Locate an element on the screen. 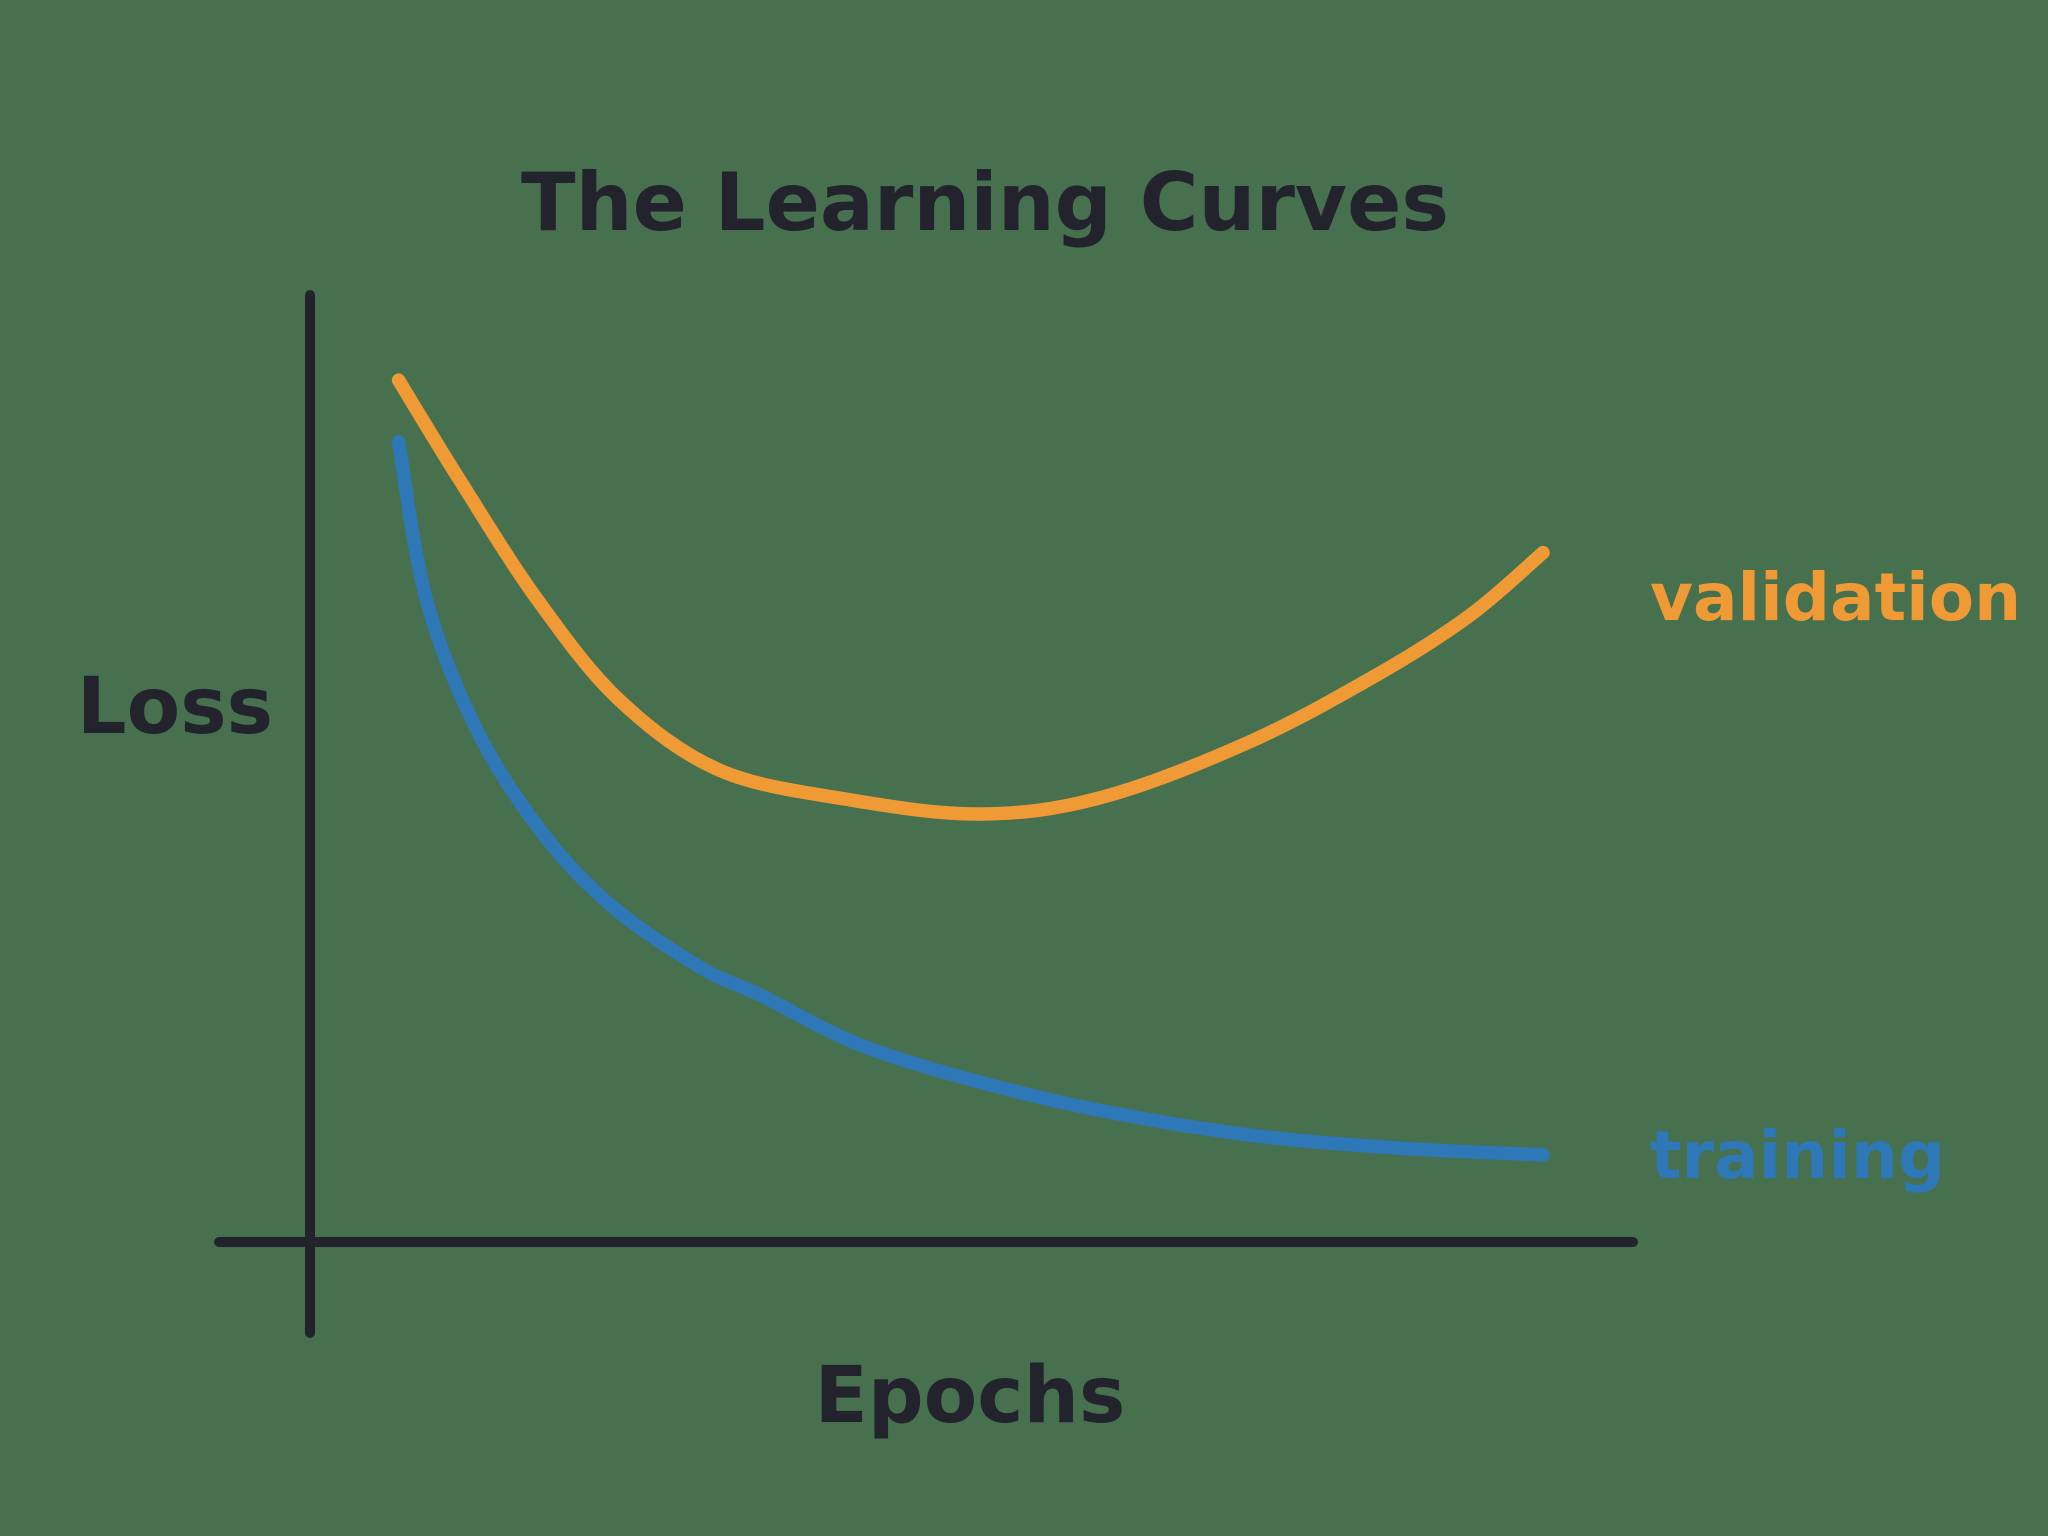  y-axis-label: Loss is located at coordinates (175, 707).